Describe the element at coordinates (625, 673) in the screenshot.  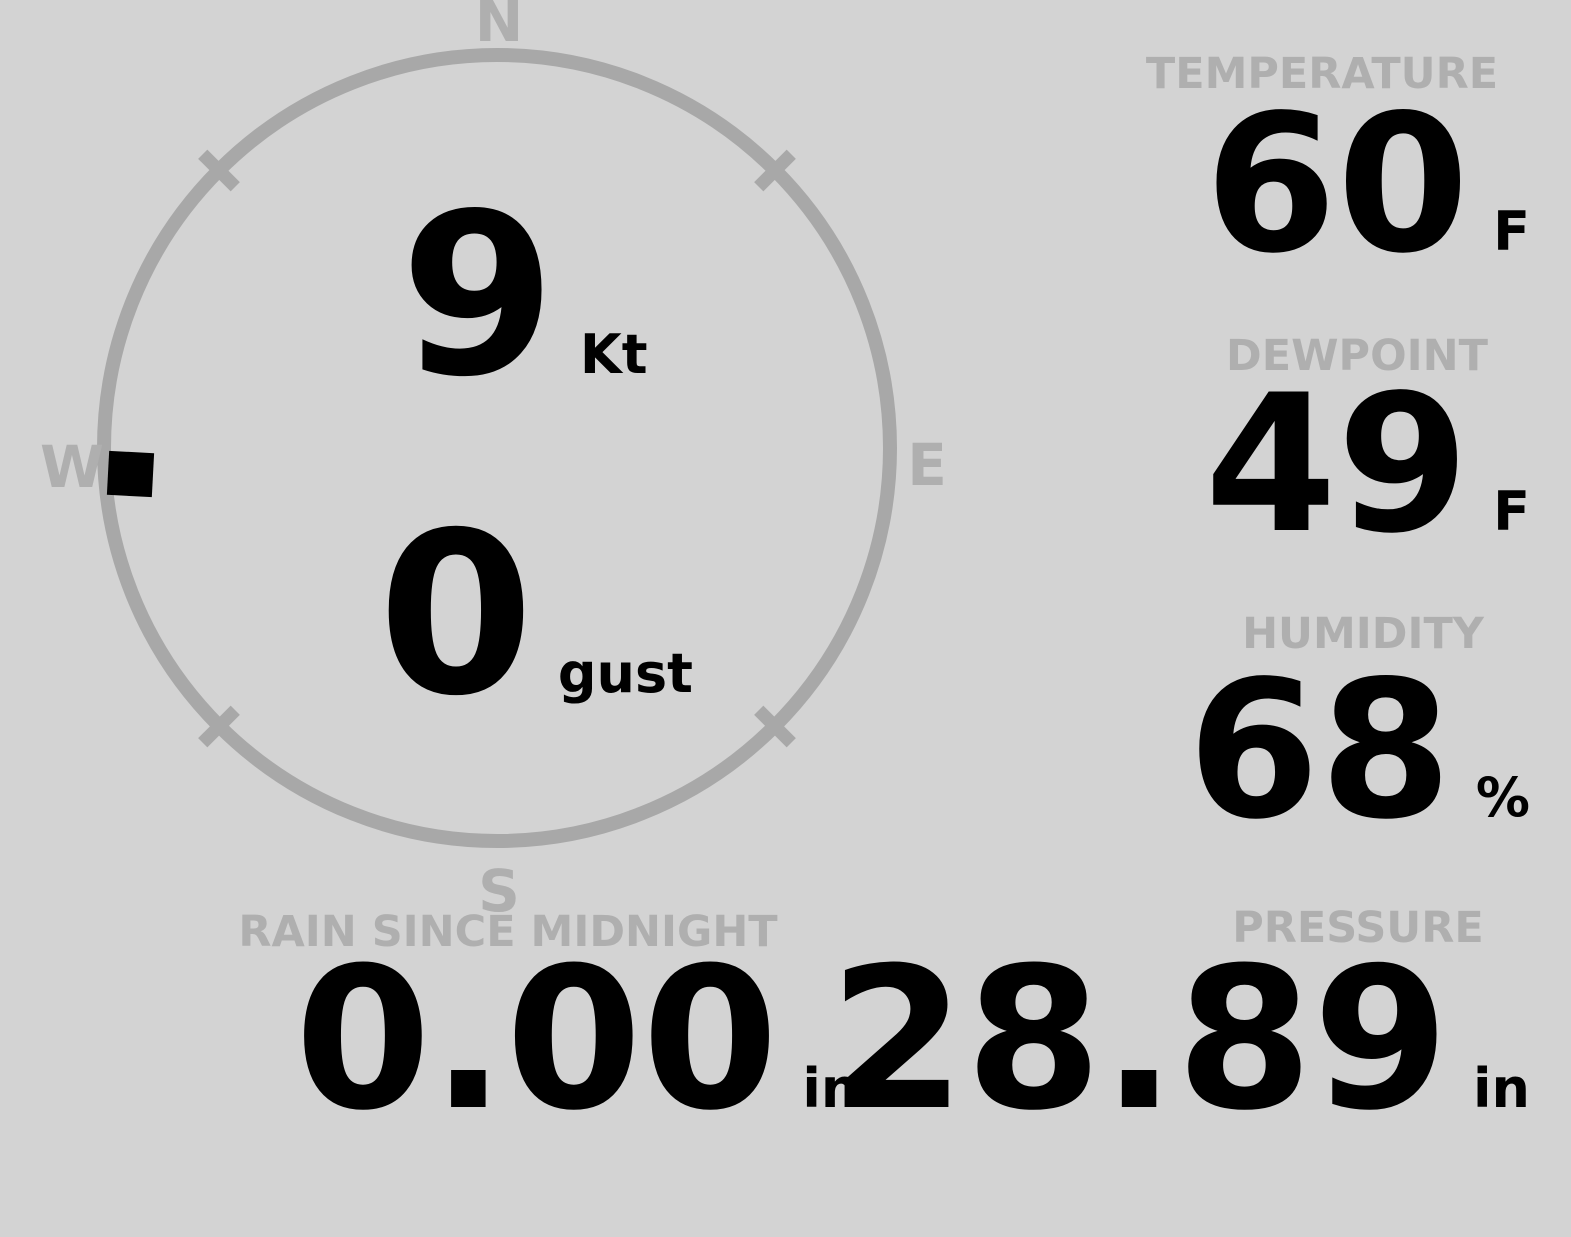
I see `wind-gust-unit: gust` at that location.